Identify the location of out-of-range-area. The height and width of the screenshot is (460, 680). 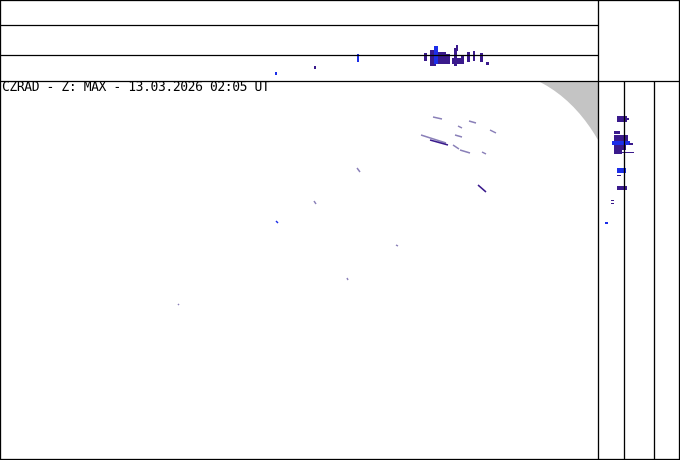
(569, 111).